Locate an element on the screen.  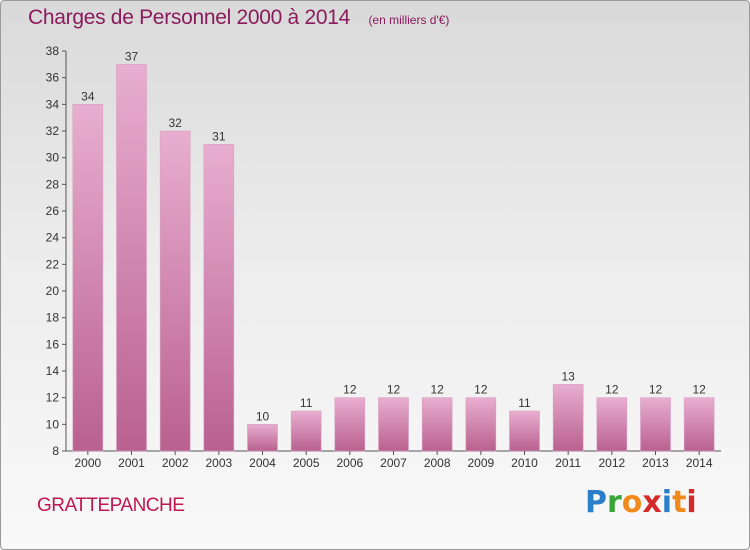
bar-value-label: 31 is located at coordinates (219, 136).